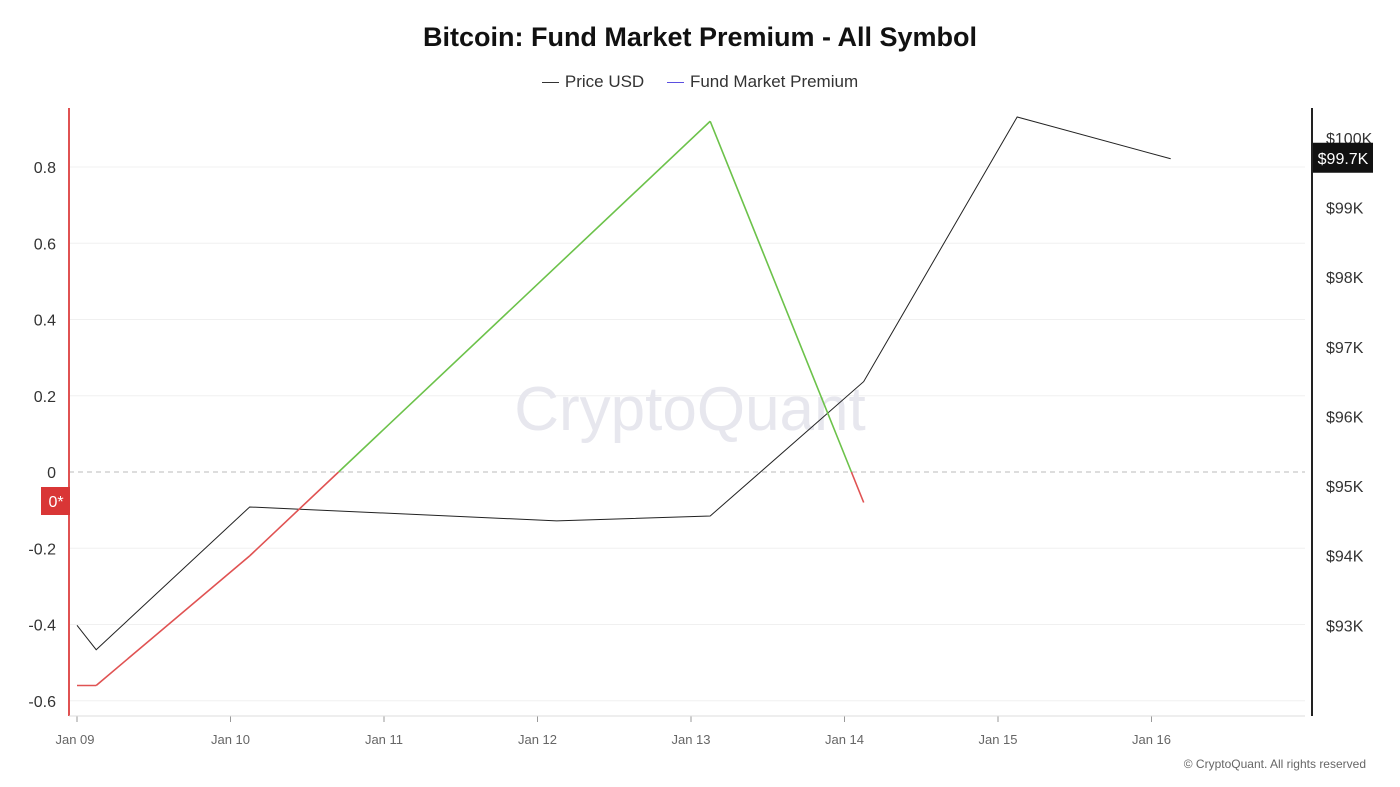 The height and width of the screenshot is (787, 1400). I want to click on legend-label-price: Price USD, so click(604, 82).